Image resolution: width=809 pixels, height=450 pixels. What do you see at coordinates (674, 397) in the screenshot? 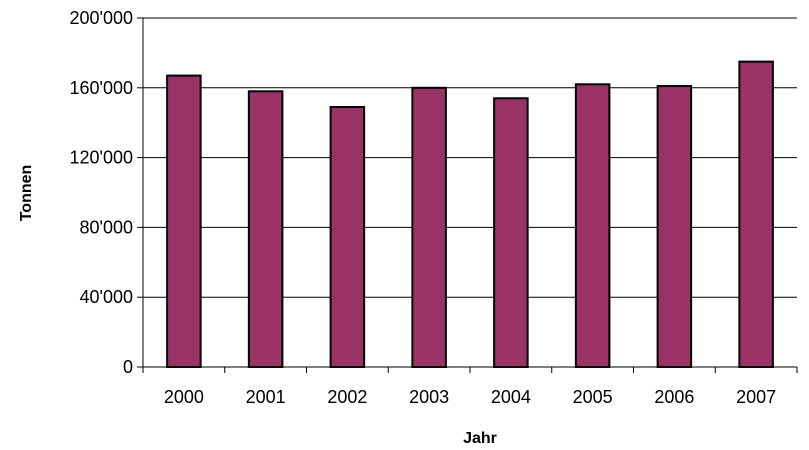
I see `x-tick-label: 2006` at bounding box center [674, 397].